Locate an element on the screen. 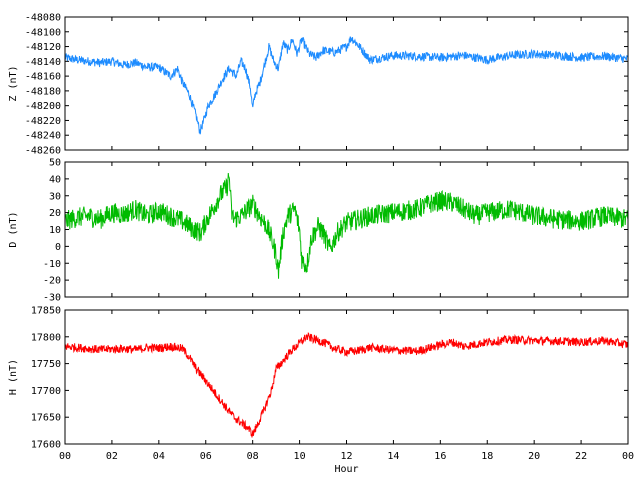 Image resolution: width=640 pixels, height=480 pixels. y-tick-label: 17600 is located at coordinates (46, 445).